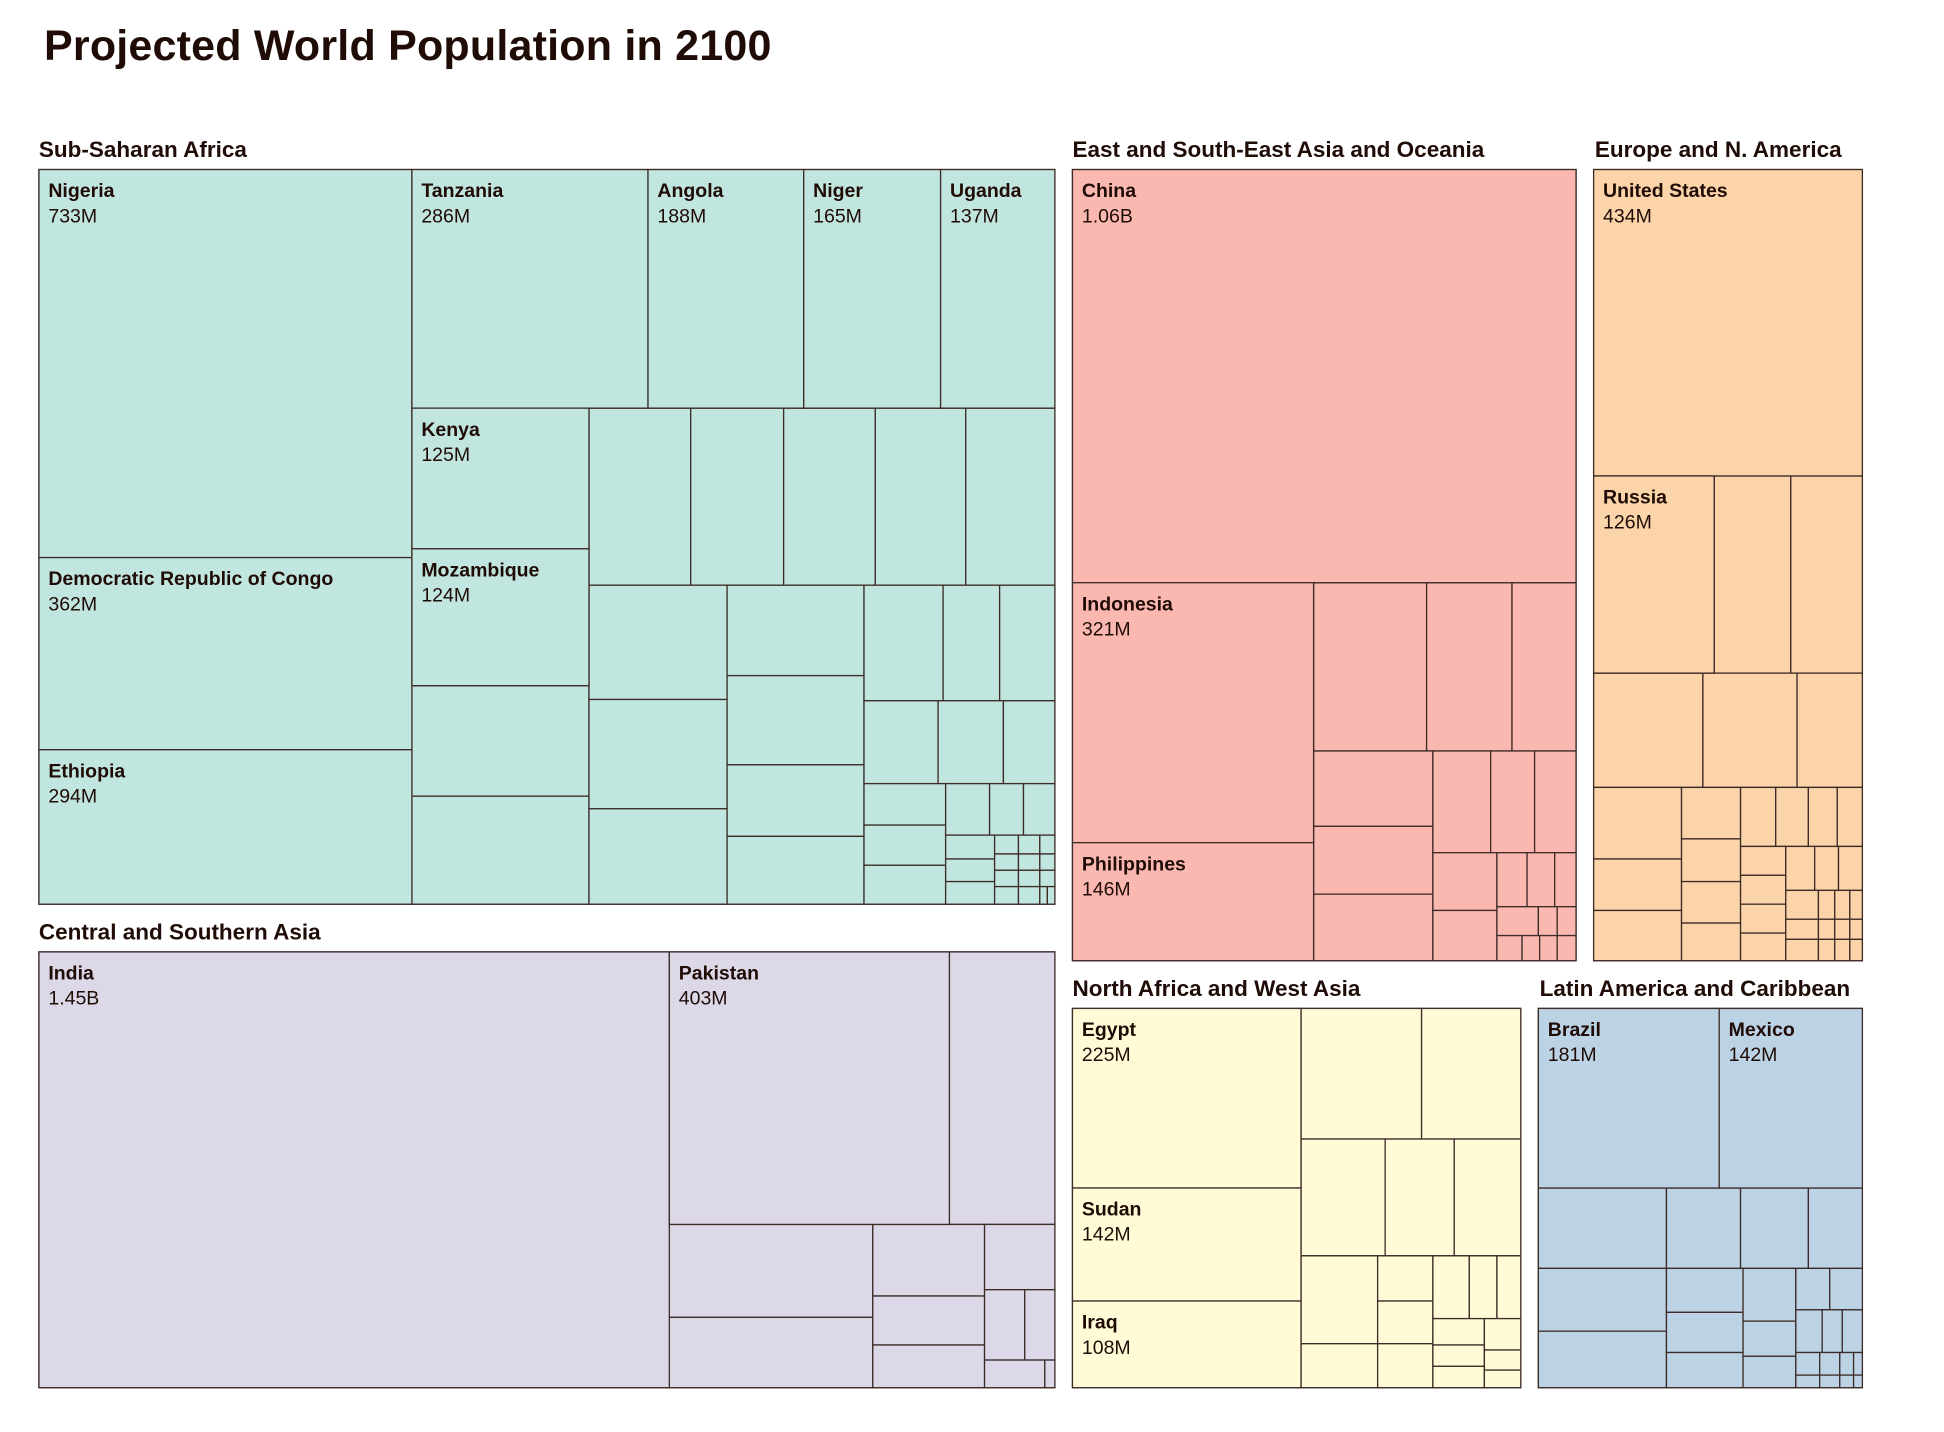  I want to click on cell-value-kenya: 125M, so click(445, 455).